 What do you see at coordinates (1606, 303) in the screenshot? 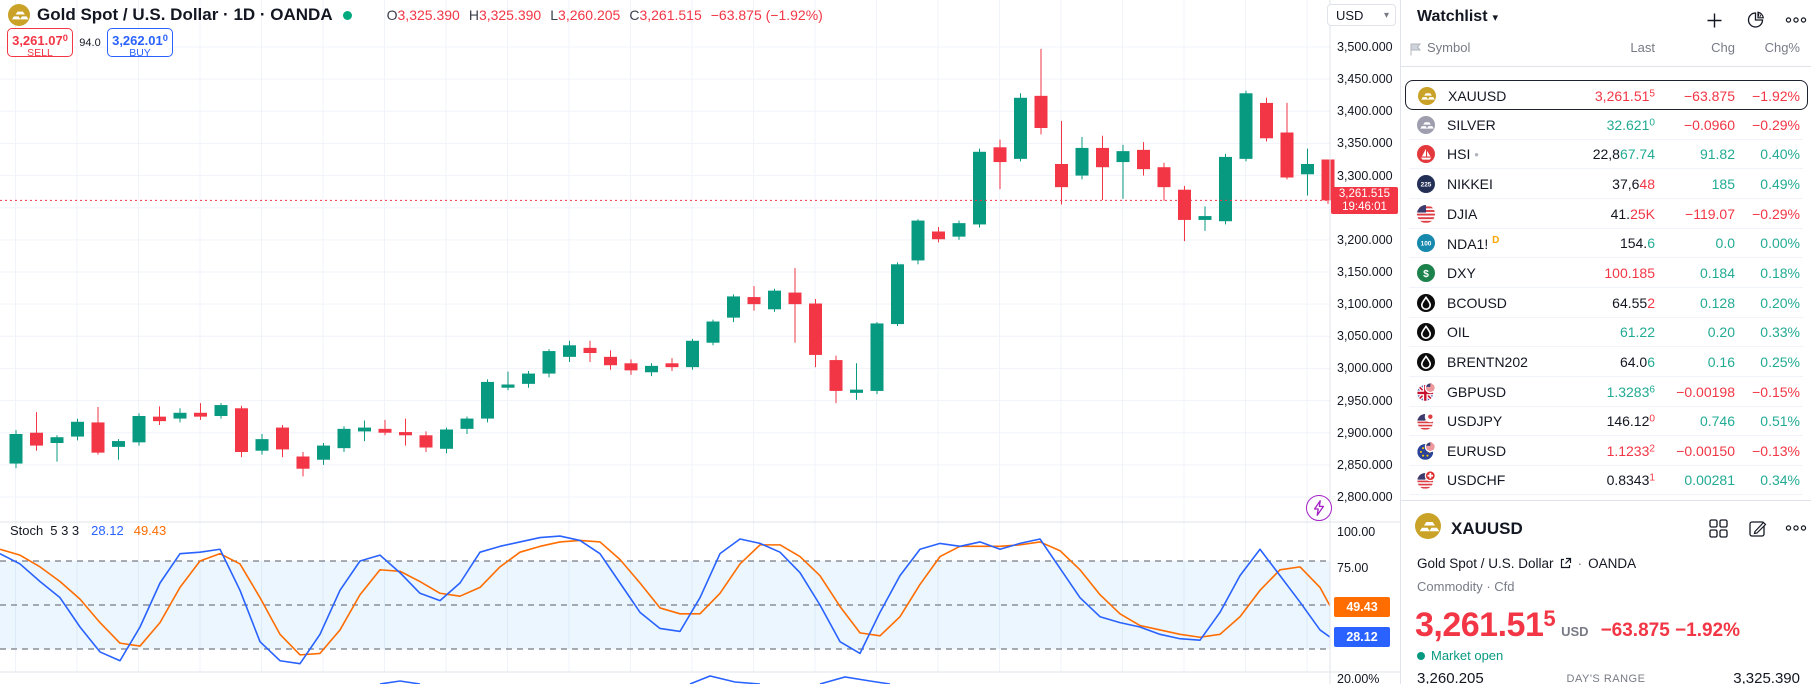
I see `watchlist-row-bcousd: BCOUSD 64.552 0.128 0.20%` at bounding box center [1606, 303].